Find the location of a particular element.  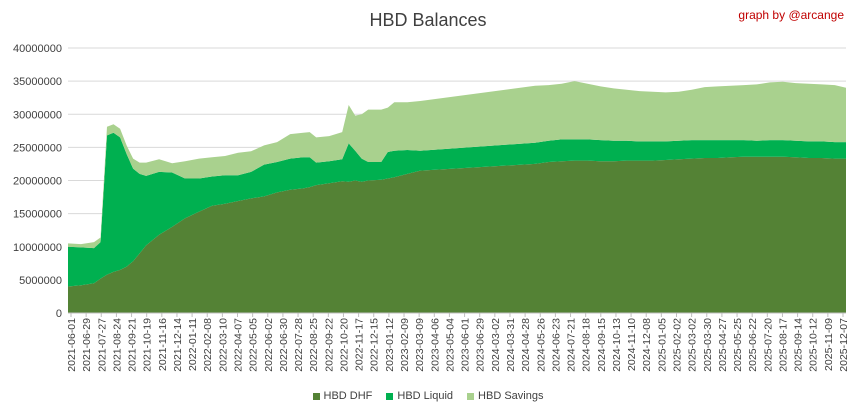

legend-swatch-liquid is located at coordinates (390, 396).